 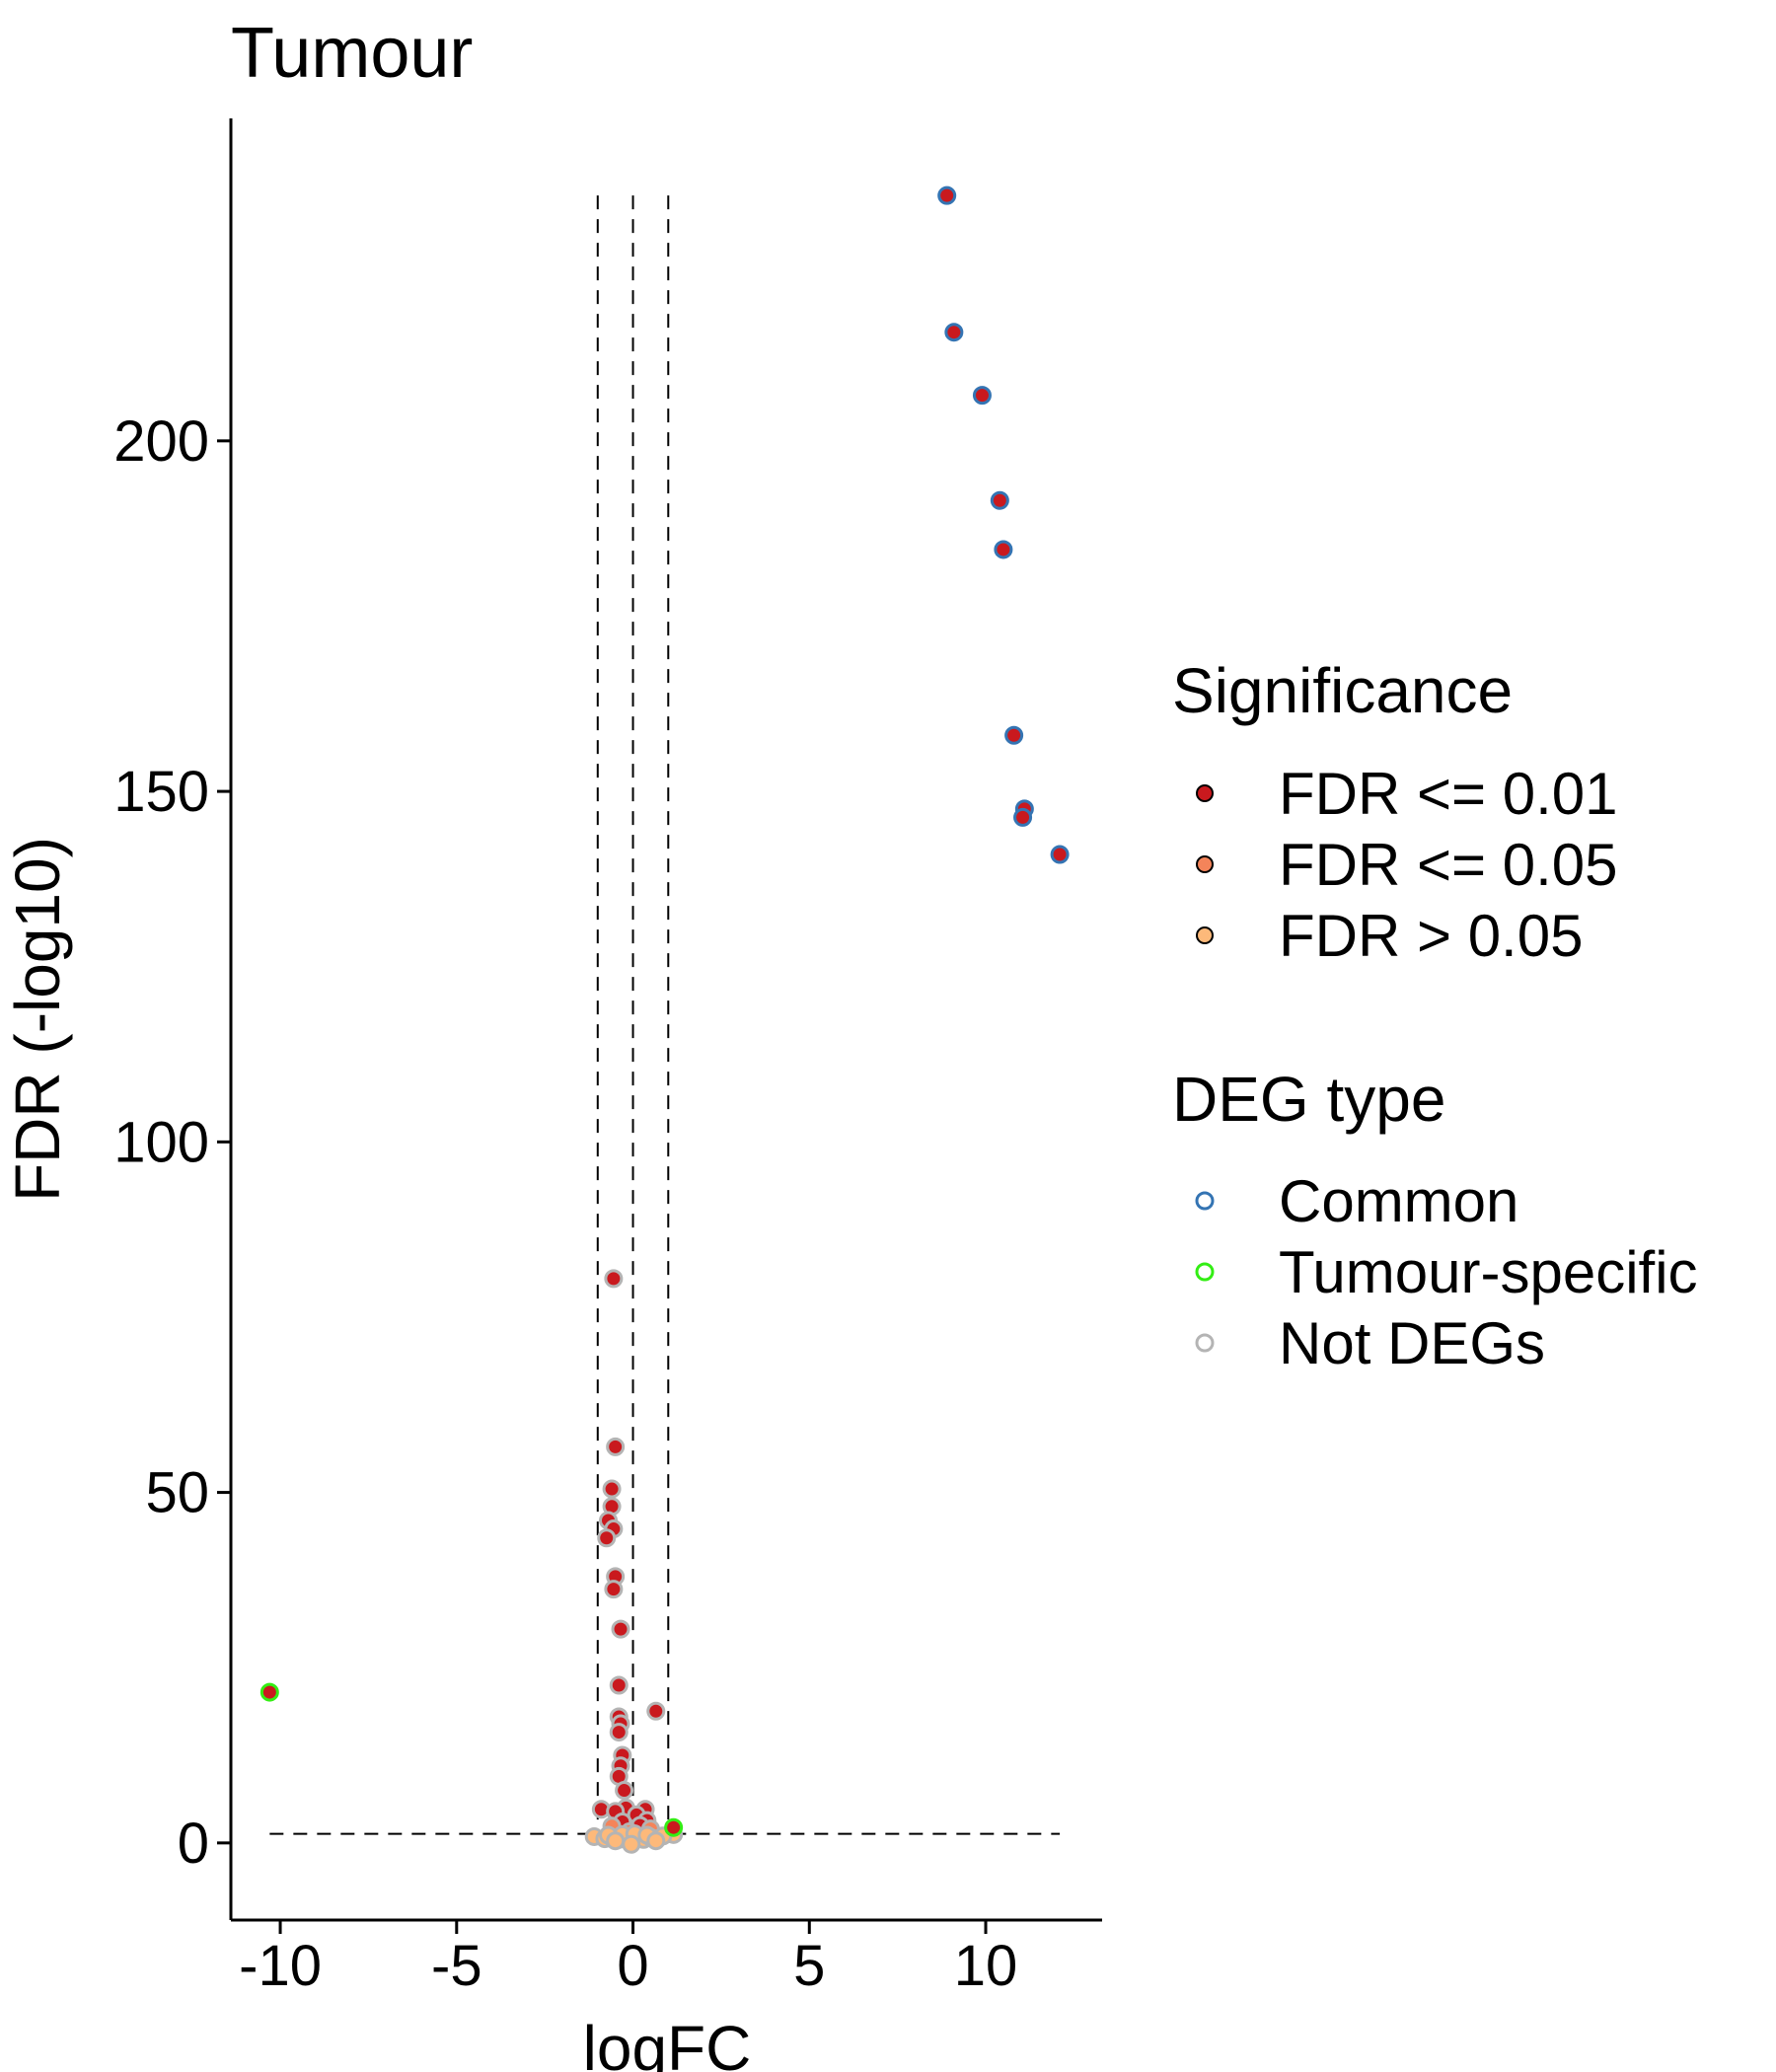 I want to click on legend-title-significance: Significance, so click(x=1343, y=691).